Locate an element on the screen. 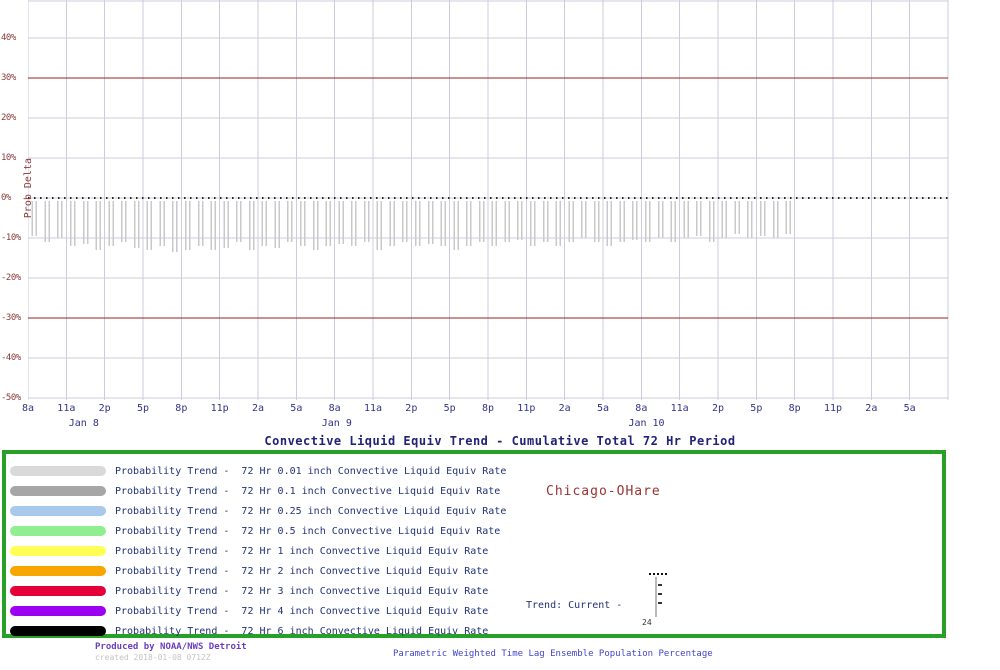 The width and height of the screenshot is (1000, 670). y-axis-title: Prob Delta is located at coordinates (28, 188).